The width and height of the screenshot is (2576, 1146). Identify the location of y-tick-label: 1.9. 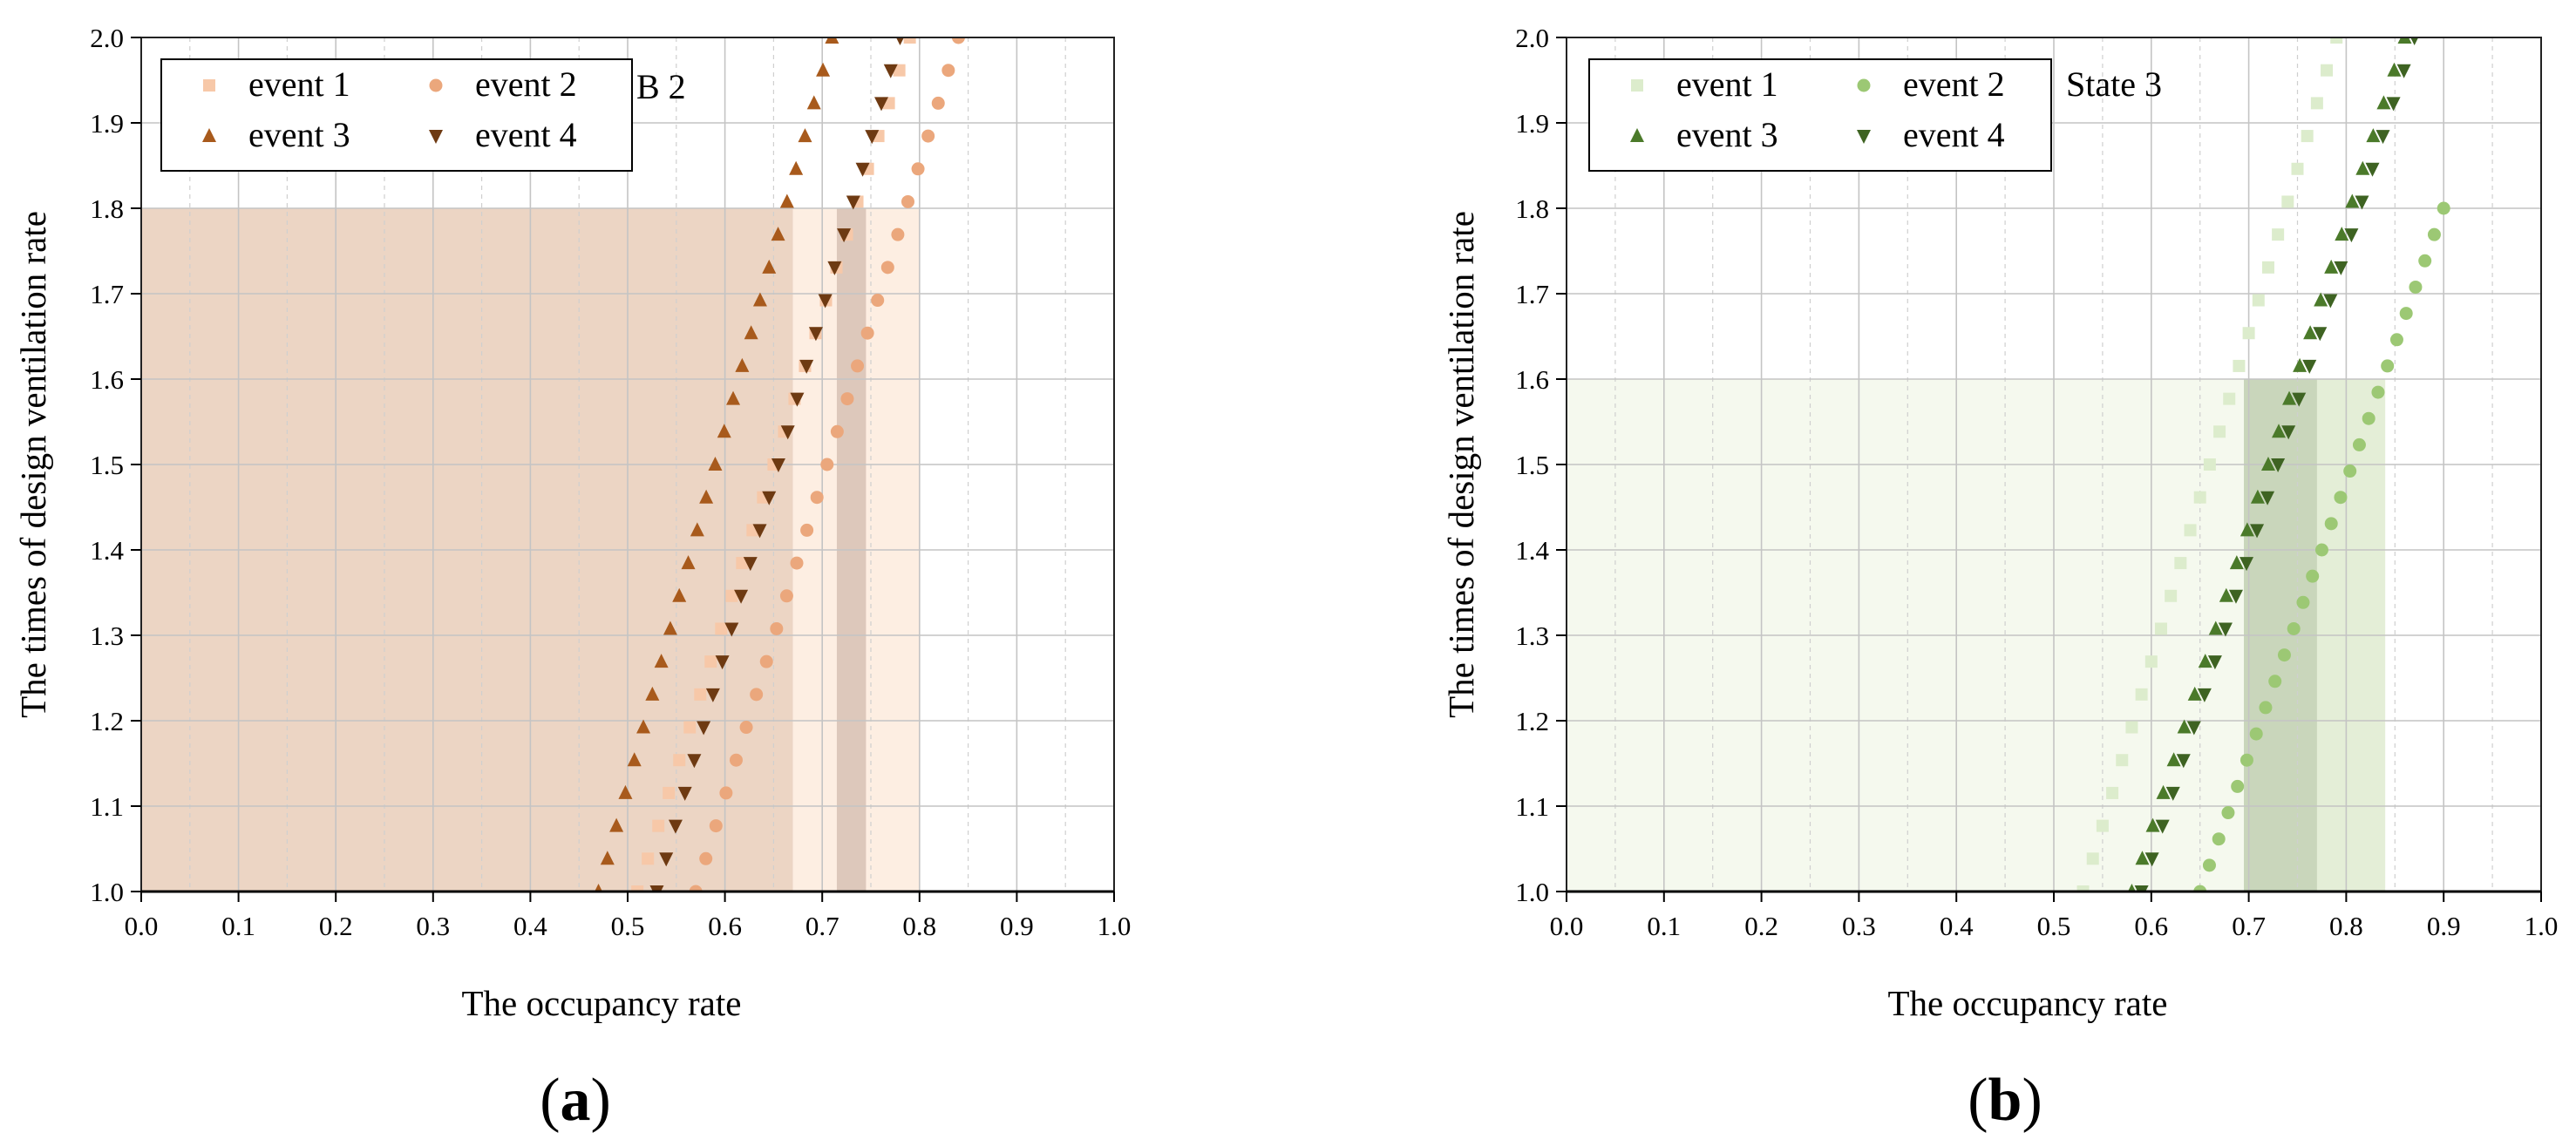
(1532, 123).